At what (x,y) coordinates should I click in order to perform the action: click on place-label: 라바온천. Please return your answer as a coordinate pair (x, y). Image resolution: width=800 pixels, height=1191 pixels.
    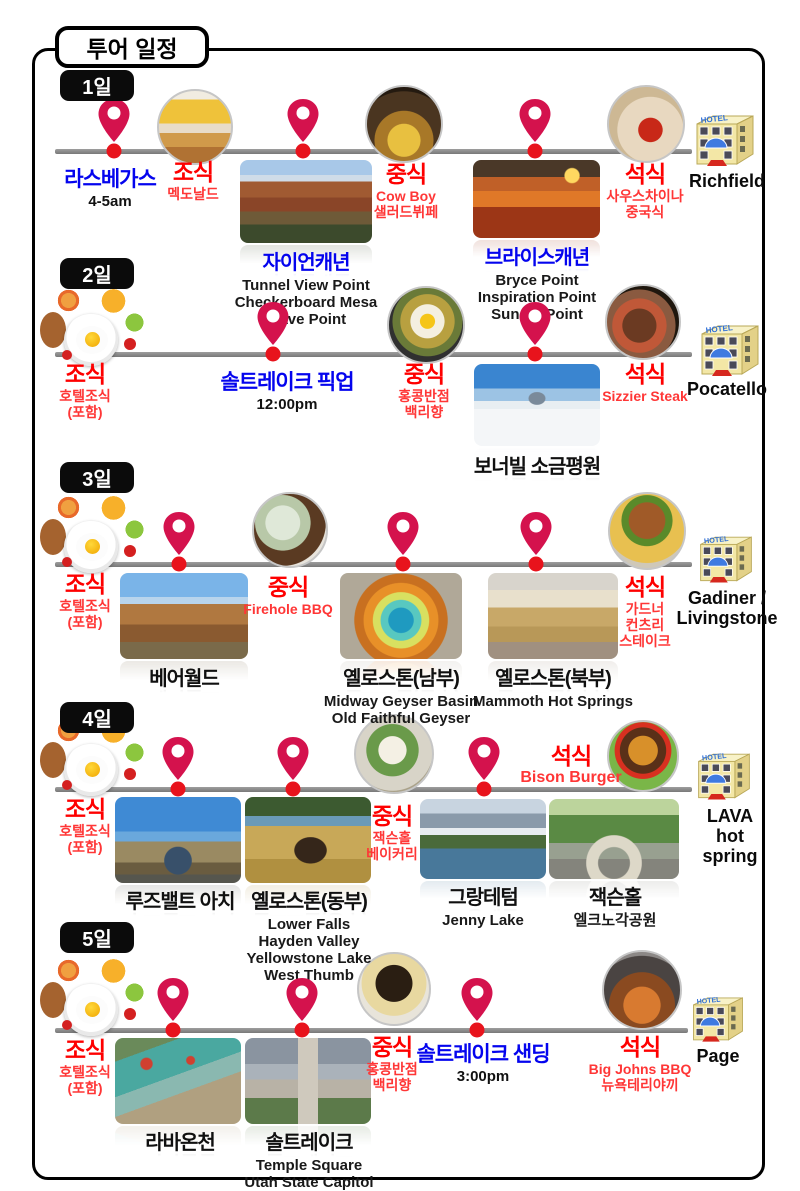
    Looking at the image, I should click on (180, 1143).